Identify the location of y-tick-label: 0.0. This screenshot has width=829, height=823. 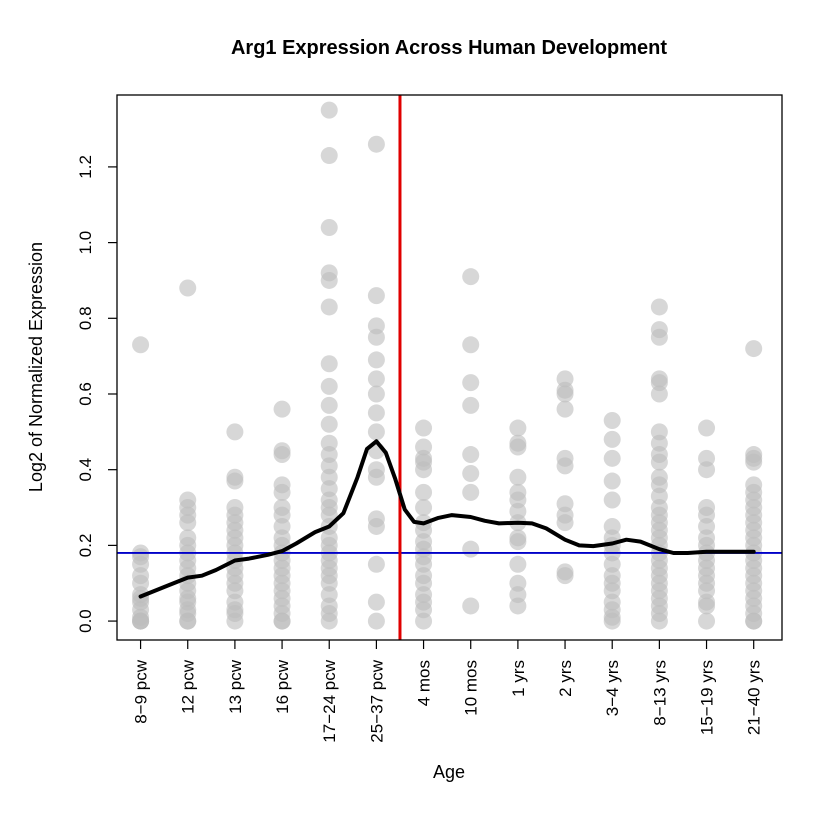
(85, 621).